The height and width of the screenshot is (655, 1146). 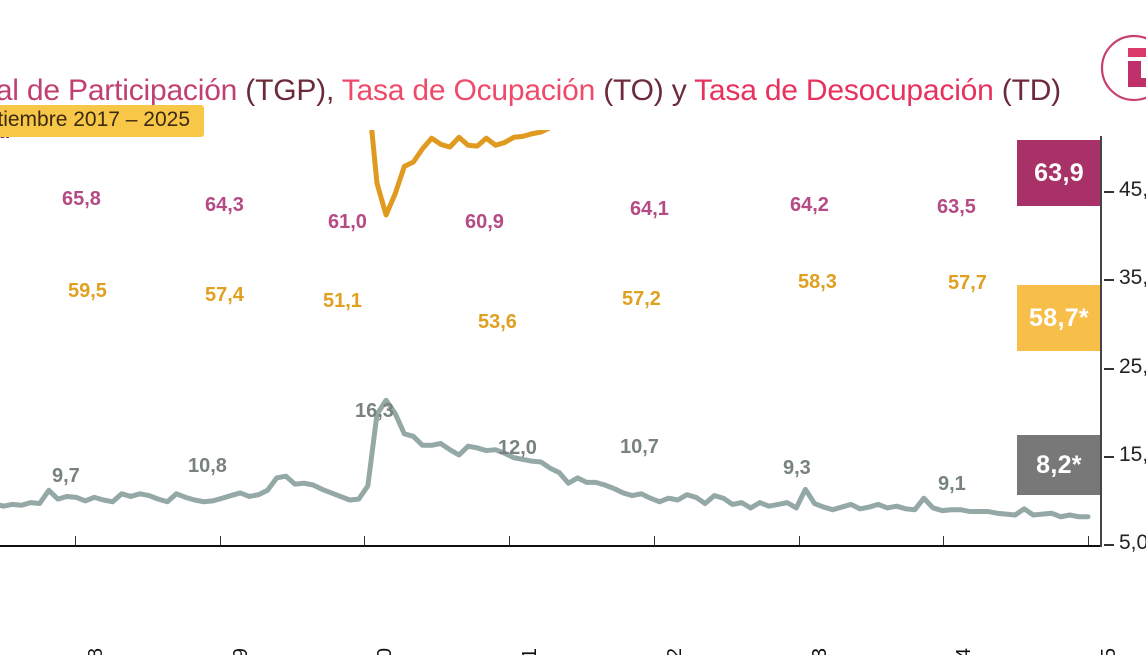 What do you see at coordinates (649, 209) in the screenshot?
I see `data-point-label-tgp: 64,1` at bounding box center [649, 209].